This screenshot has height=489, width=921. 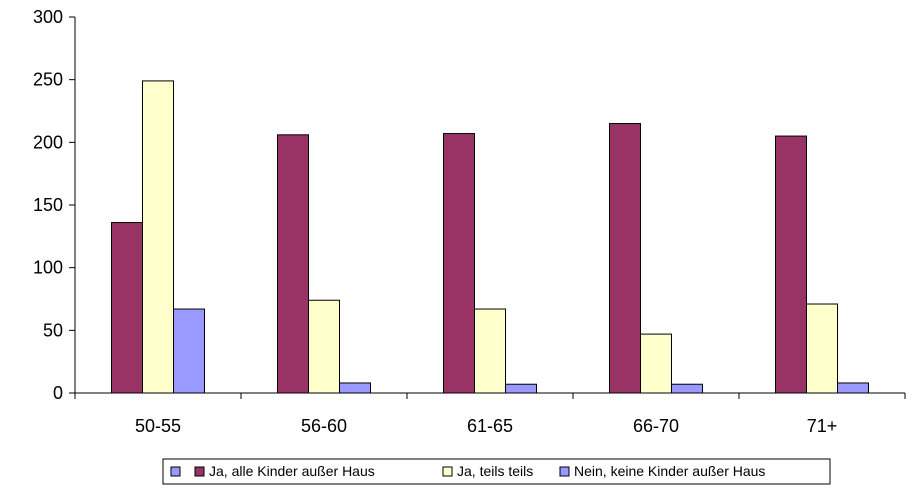 I want to click on legend-box, so click(x=496, y=471).